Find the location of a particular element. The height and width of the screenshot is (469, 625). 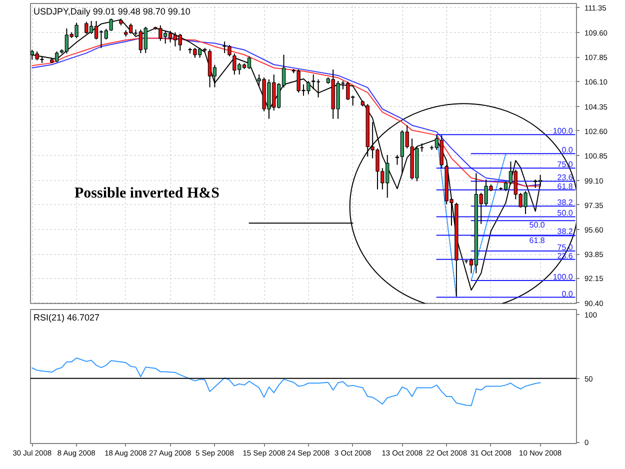

series-label: 23.6 is located at coordinates (565, 177).